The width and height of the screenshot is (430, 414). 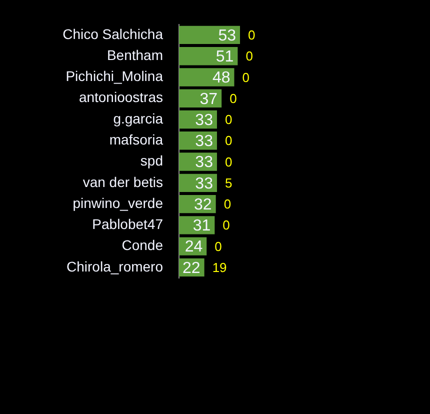 I want to click on y-tick-label: spd, so click(x=151, y=160).